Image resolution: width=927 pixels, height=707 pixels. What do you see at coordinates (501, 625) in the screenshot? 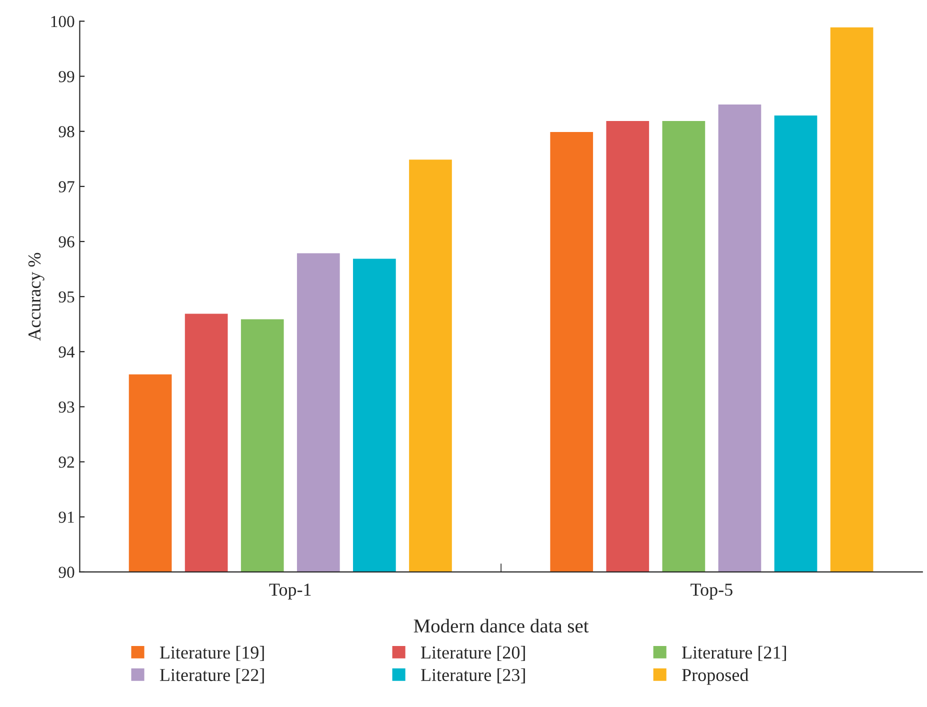
I see `x-axis-title: Modern dance data set` at bounding box center [501, 625].